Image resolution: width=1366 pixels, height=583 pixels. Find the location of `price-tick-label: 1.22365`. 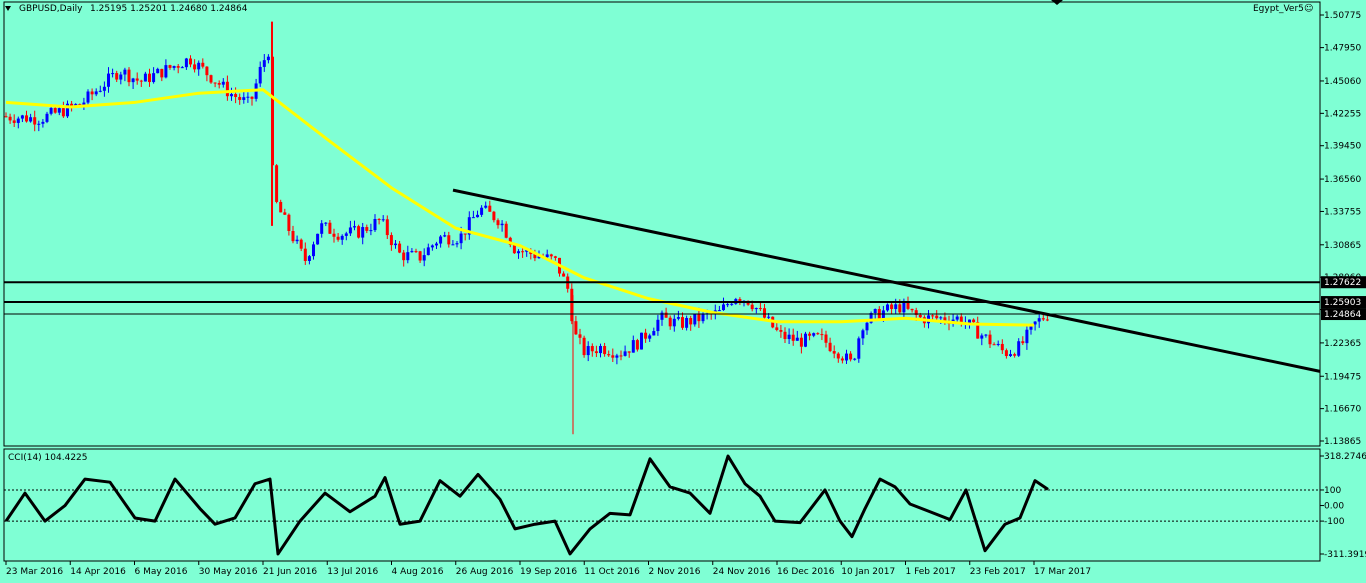

price-tick-label: 1.22365 is located at coordinates (1342, 344).